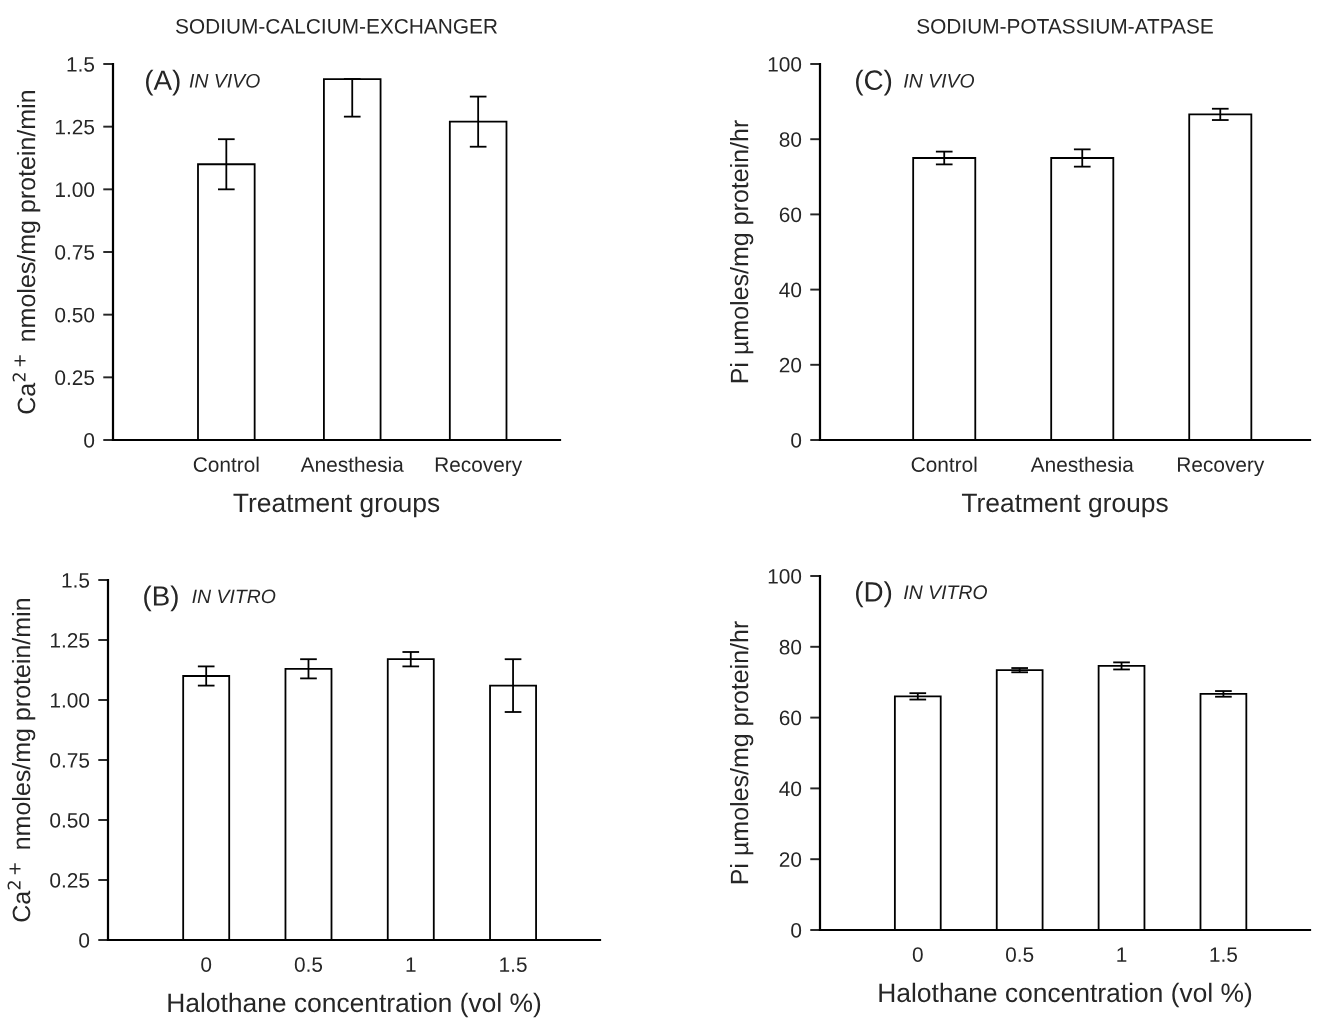 This screenshot has width=1318, height=1034. I want to click on annotation: (D), so click(874, 594).